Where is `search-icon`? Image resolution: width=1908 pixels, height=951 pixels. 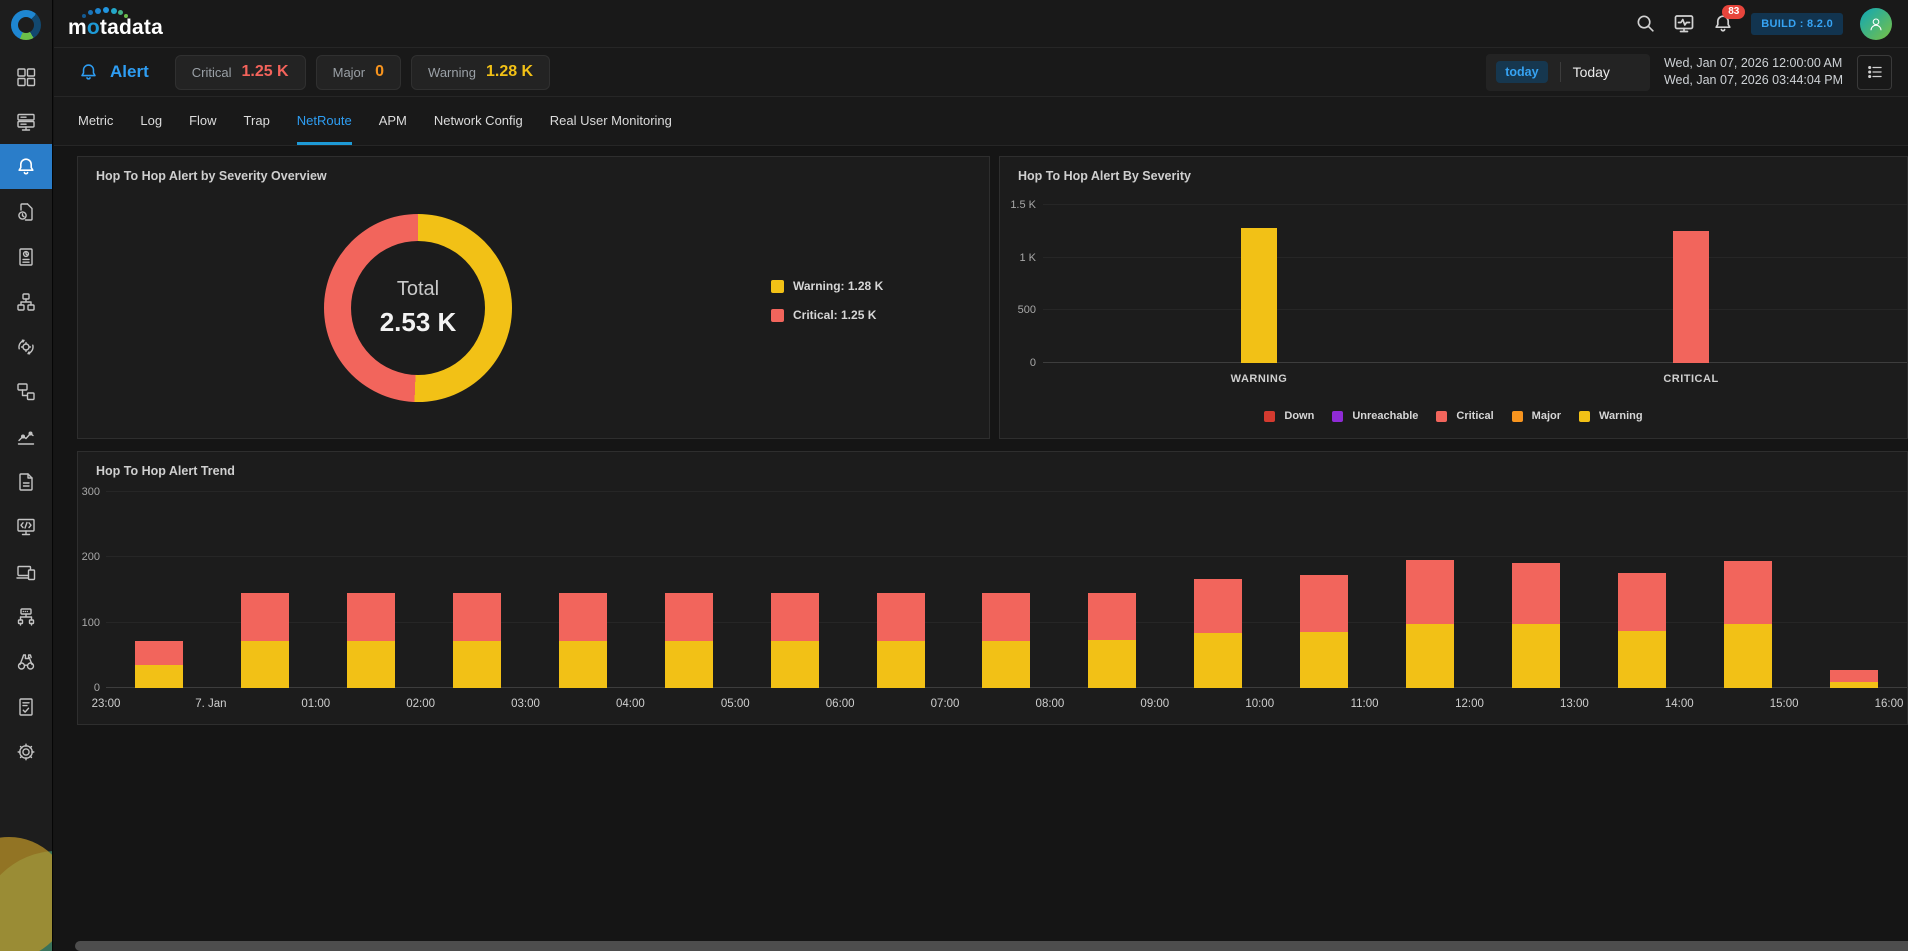
search-icon is located at coordinates (1645, 23).